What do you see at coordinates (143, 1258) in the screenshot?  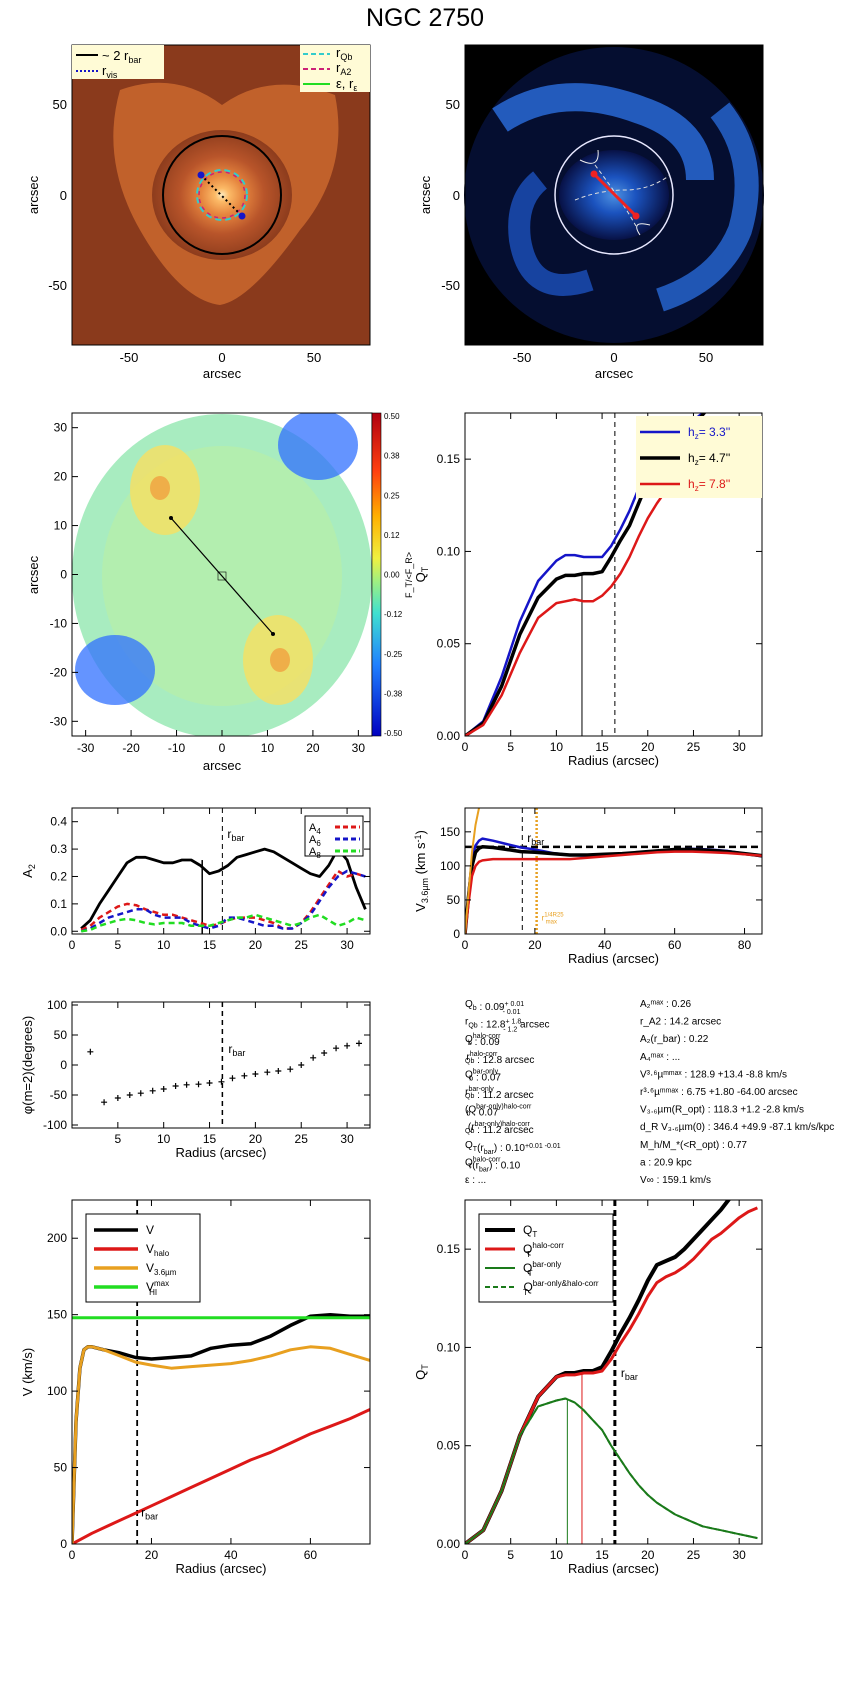 I see `legend-box` at bounding box center [143, 1258].